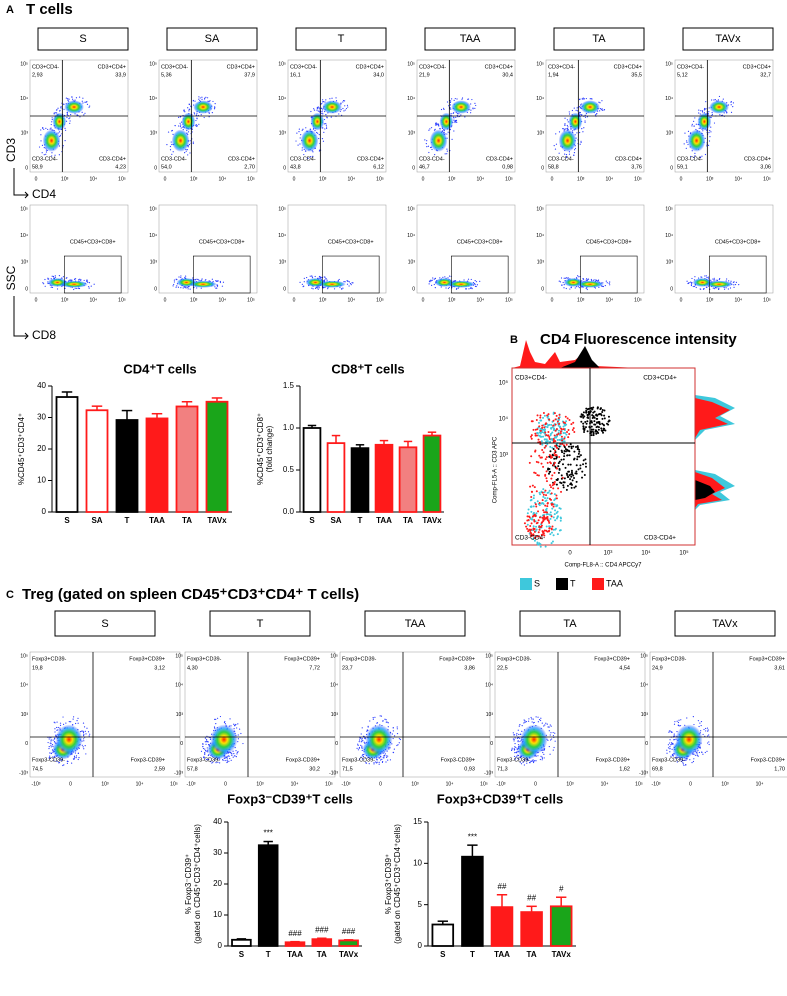  I want to click on quadrant-name: CD3-CD4-, so click(303, 159).